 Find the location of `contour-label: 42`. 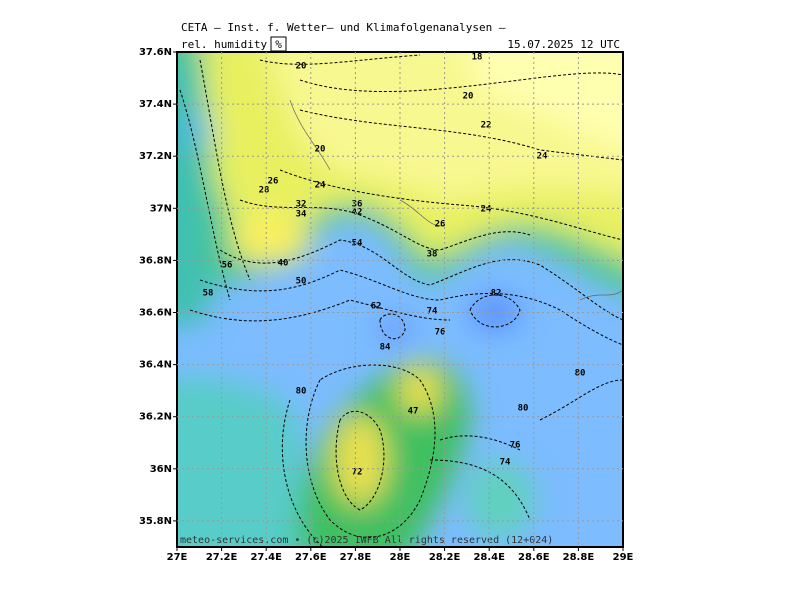

contour-label: 42 is located at coordinates (357, 213).